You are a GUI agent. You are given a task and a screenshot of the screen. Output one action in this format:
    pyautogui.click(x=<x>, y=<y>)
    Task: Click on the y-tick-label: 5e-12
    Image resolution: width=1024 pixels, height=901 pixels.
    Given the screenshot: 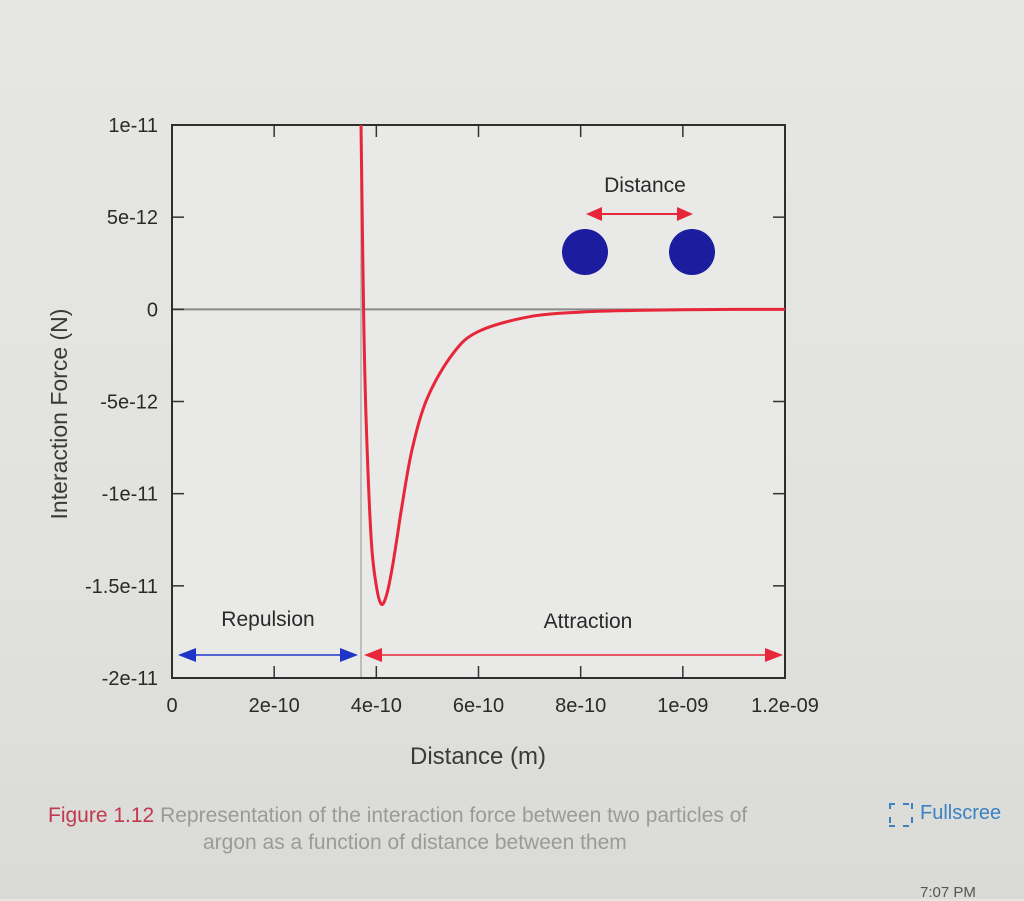 What is the action you would take?
    pyautogui.click(x=132, y=218)
    